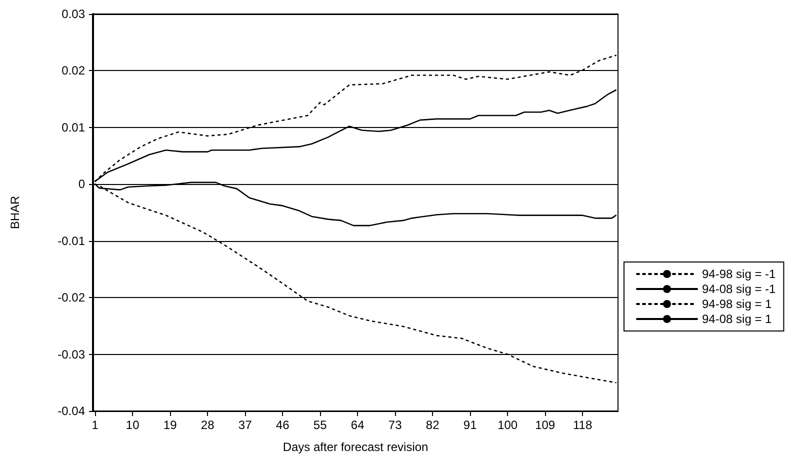 This screenshot has height=471, width=799. What do you see at coordinates (545, 425) in the screenshot?
I see `x-tick-label: 109` at bounding box center [545, 425].